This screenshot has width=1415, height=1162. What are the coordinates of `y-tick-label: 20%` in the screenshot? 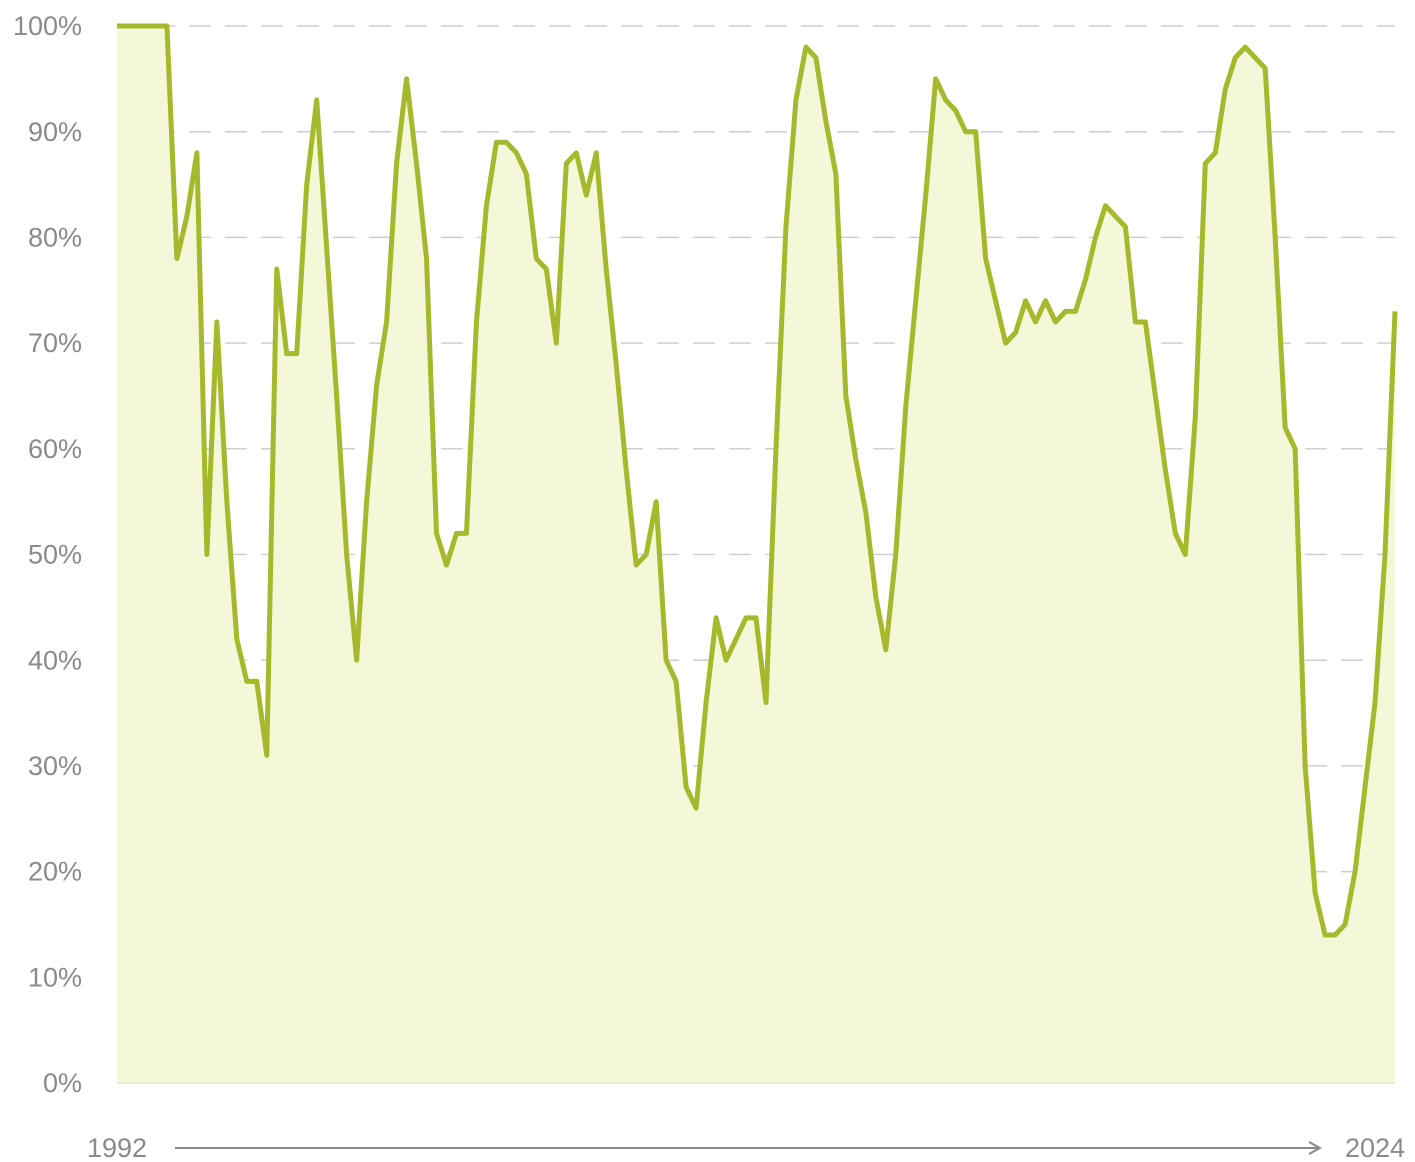 It's located at (55, 872).